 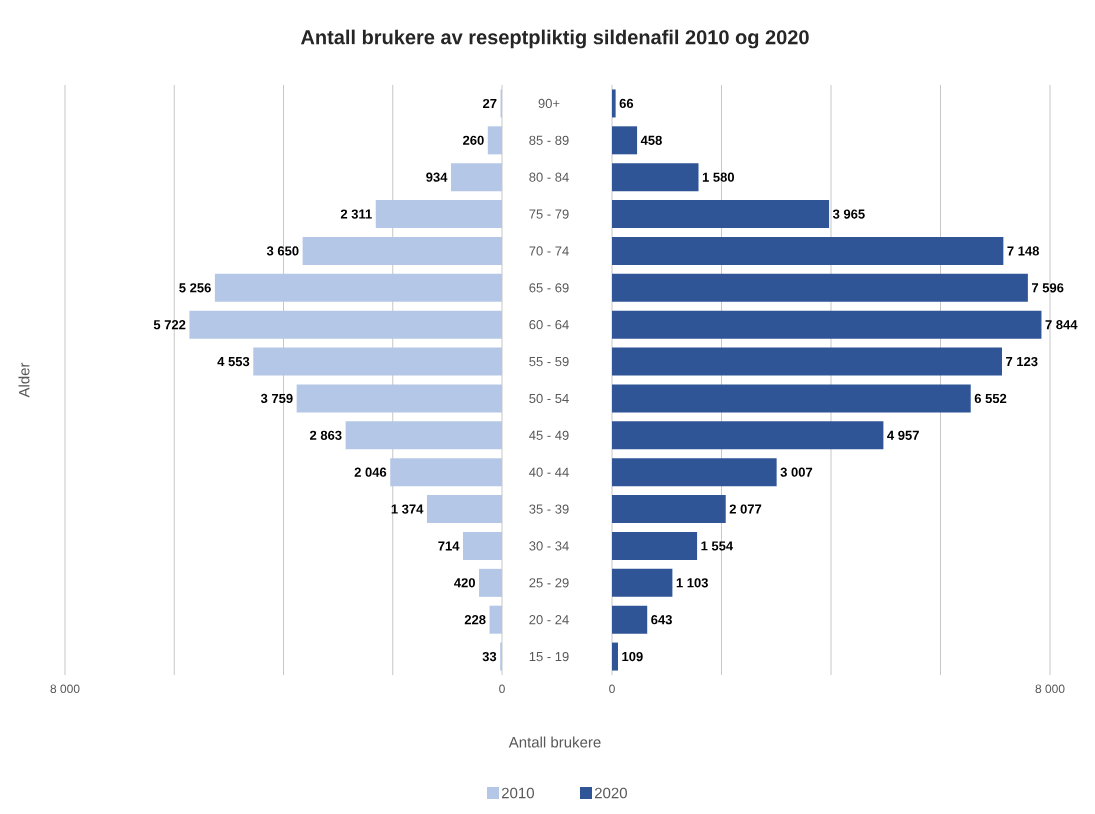 I want to click on y-tick-label: 40 - 44, so click(x=549, y=472).